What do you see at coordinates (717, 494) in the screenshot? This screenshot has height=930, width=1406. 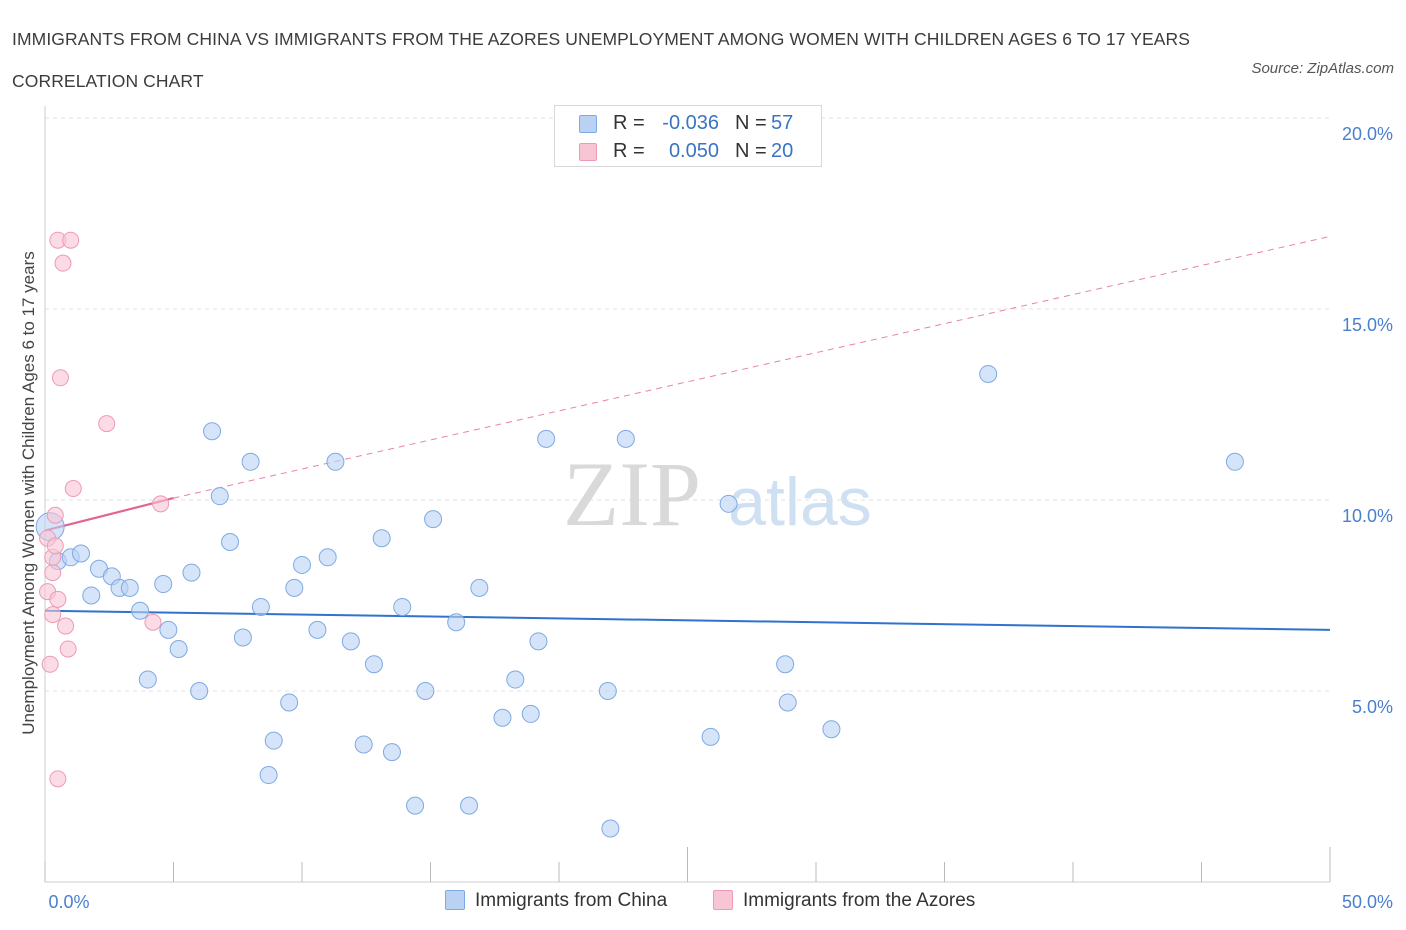 I see `watermark: ZIP atlas` at bounding box center [717, 494].